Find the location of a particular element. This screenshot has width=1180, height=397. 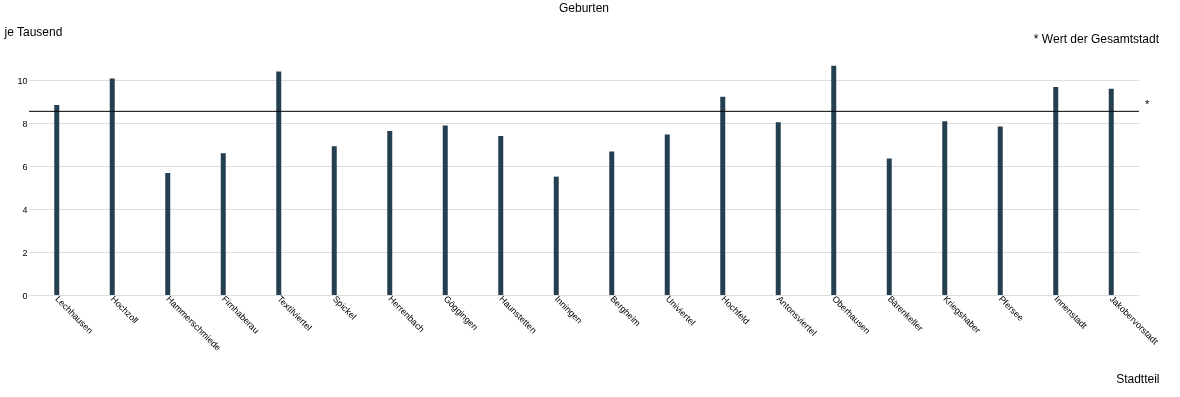

y-tick-label: 0 is located at coordinates (25, 295).